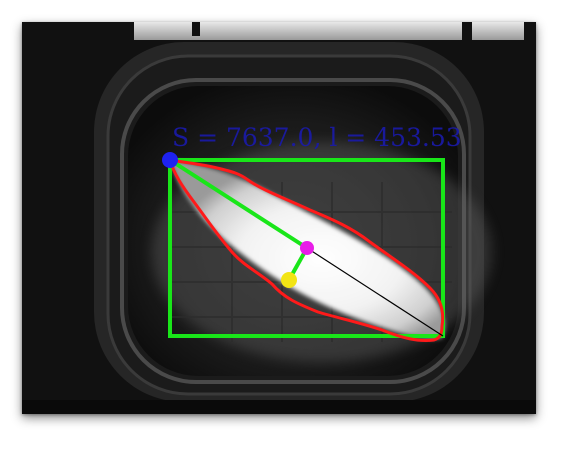 This screenshot has width=580, height=459. I want to click on top-tape, so click(329, 31).